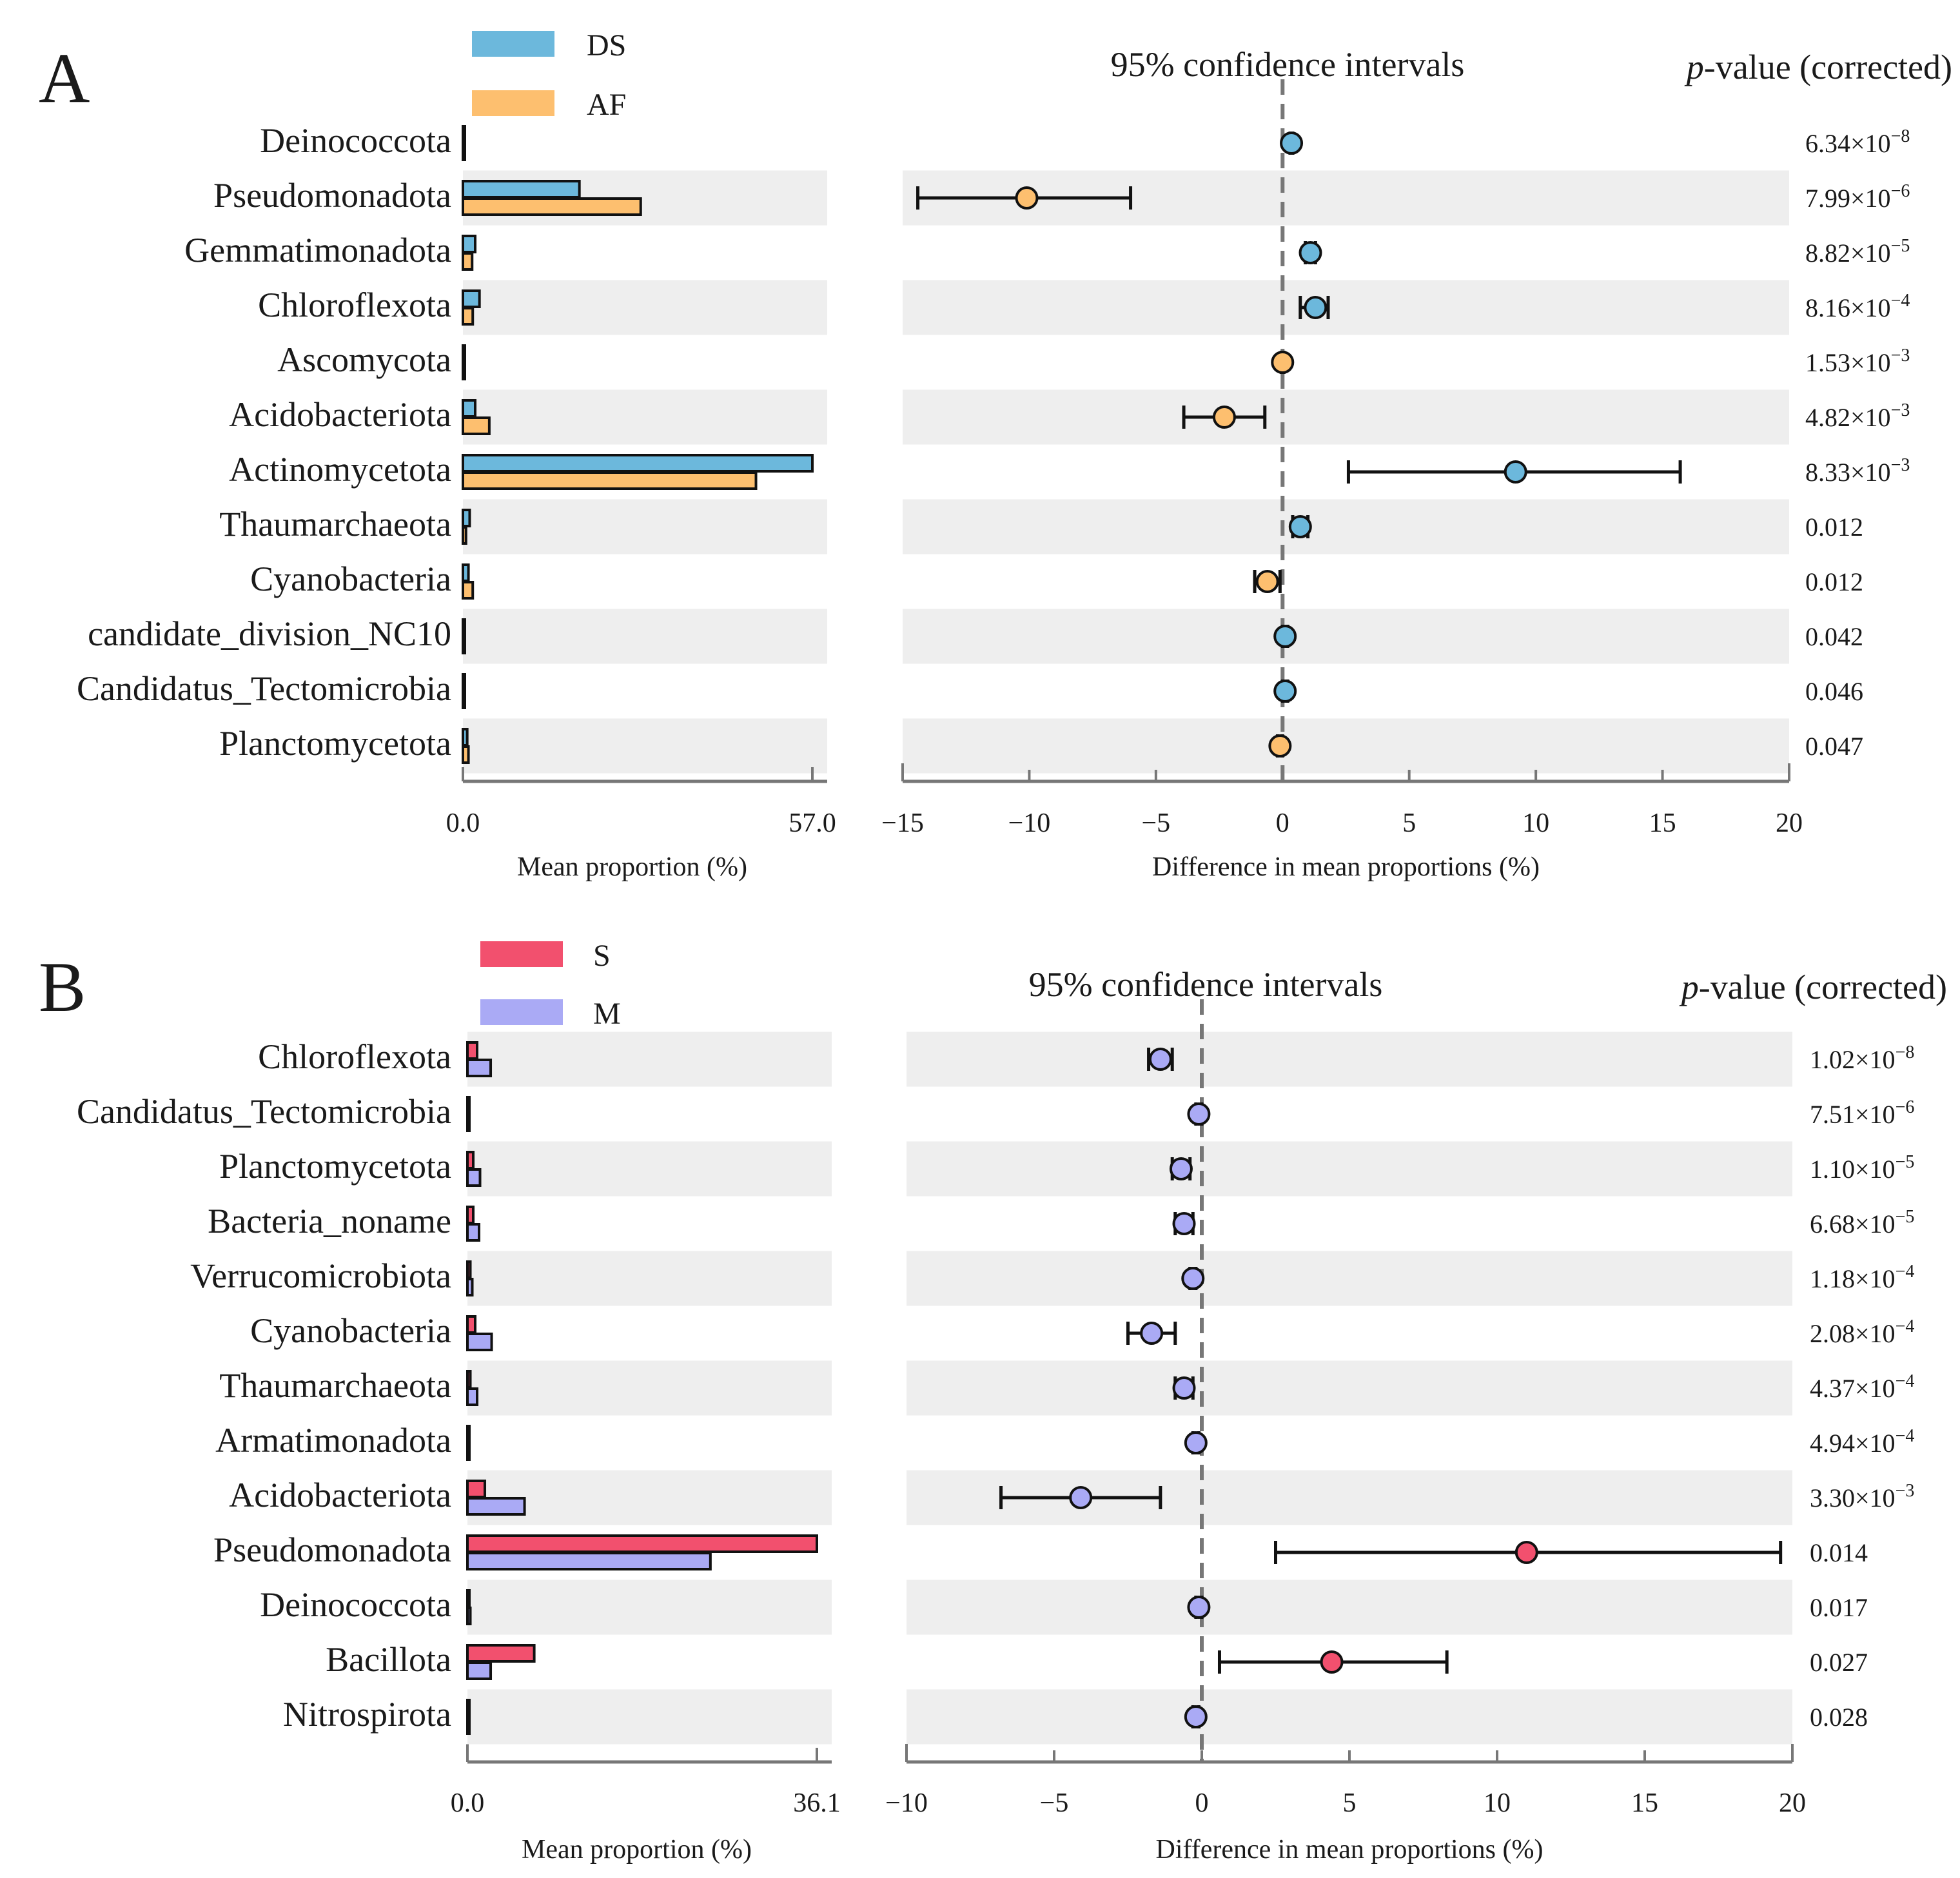 Image resolution: width=1960 pixels, height=1878 pixels. Describe the element at coordinates (1061, 196) in the screenshot. I see `row-Pseudomonadota: Pseudomonadota 7.99×10⁻⁶` at that location.